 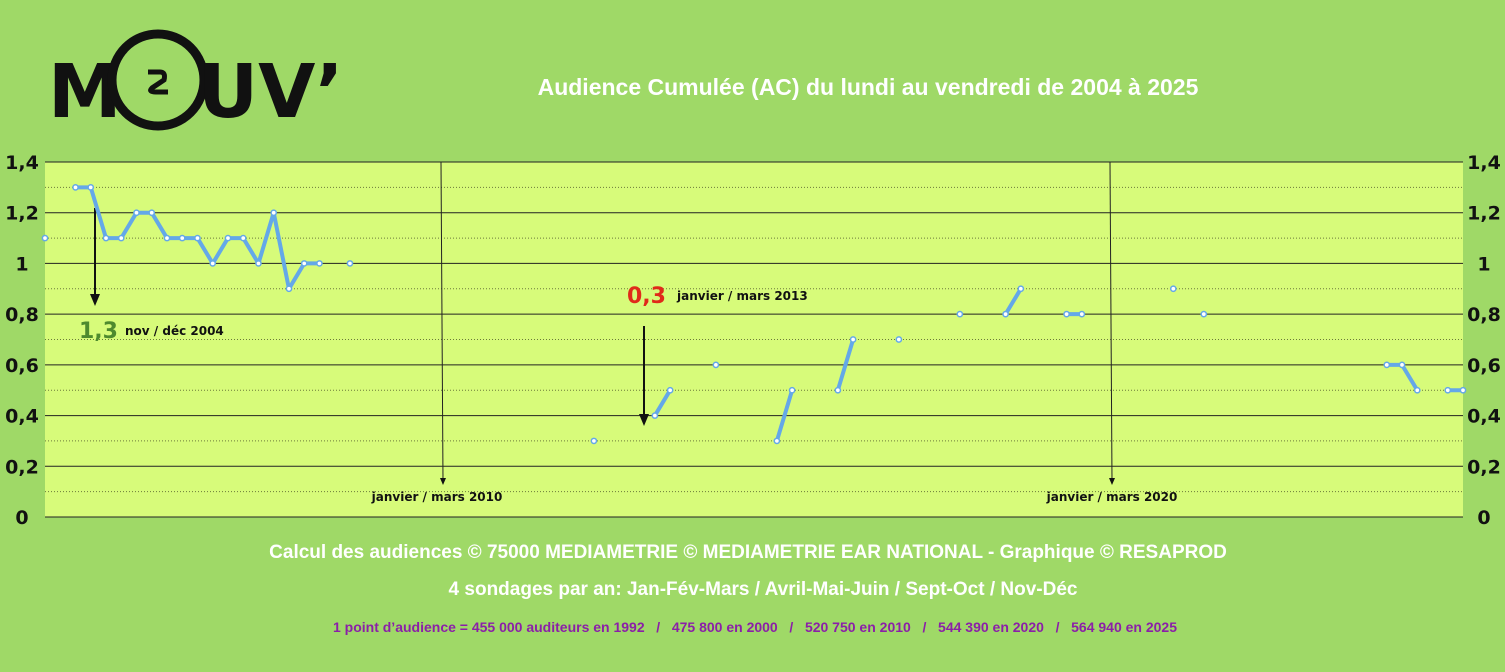 What do you see at coordinates (443, 481) in the screenshot?
I see `marker-arrow-2010` at bounding box center [443, 481].